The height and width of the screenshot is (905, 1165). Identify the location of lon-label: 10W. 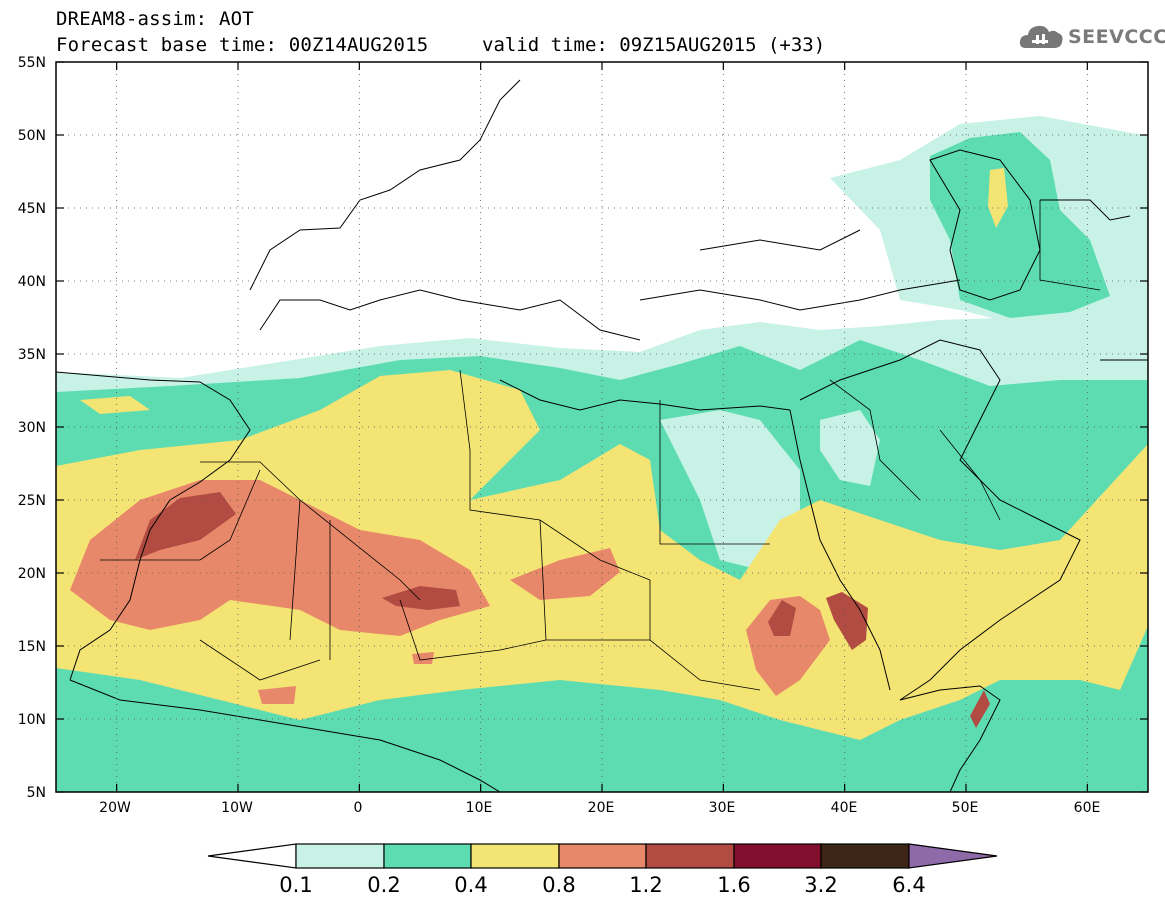
(237, 808).